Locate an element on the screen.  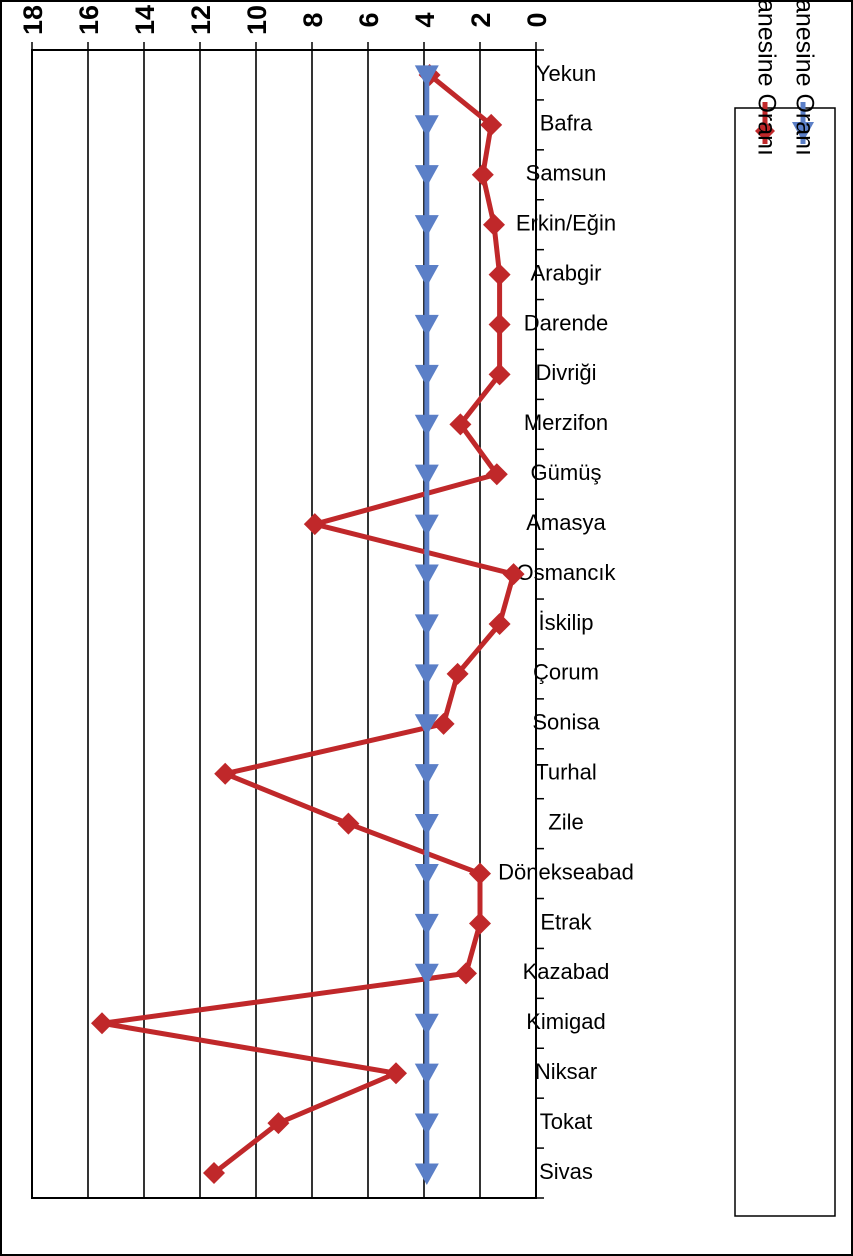
legend-marker-diamond is located at coordinates (765, 131).